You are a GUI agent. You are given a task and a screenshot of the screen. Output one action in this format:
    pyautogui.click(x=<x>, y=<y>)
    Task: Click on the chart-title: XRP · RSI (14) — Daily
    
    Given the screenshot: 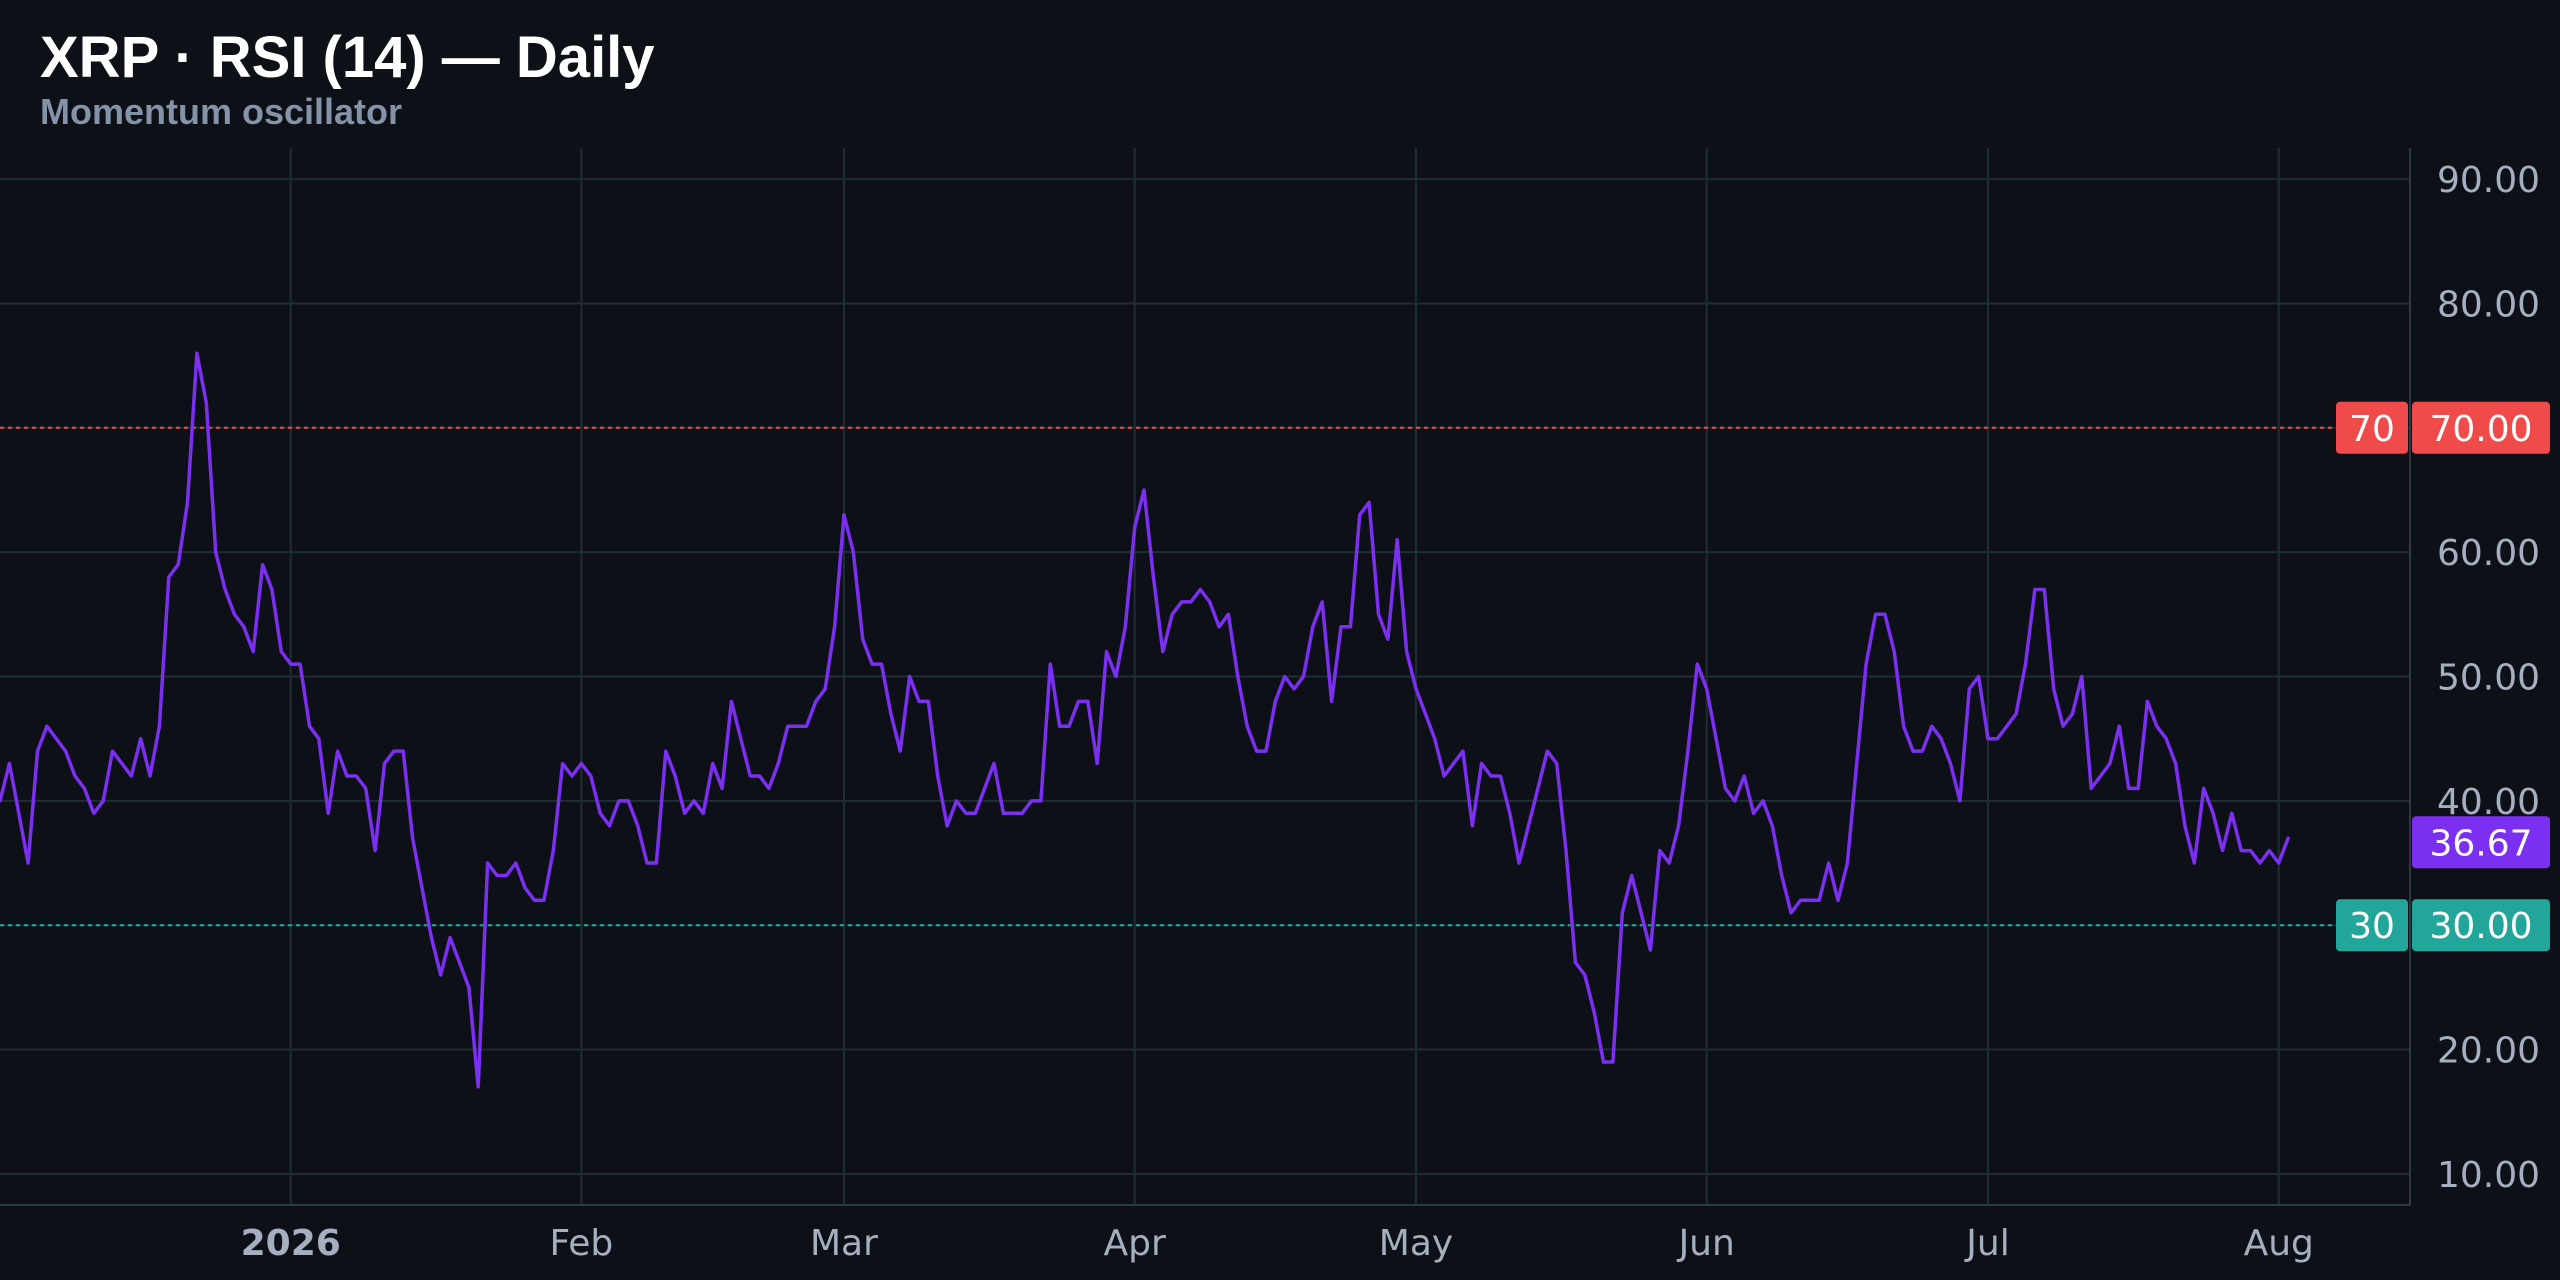 What is the action you would take?
    pyautogui.click(x=347, y=57)
    